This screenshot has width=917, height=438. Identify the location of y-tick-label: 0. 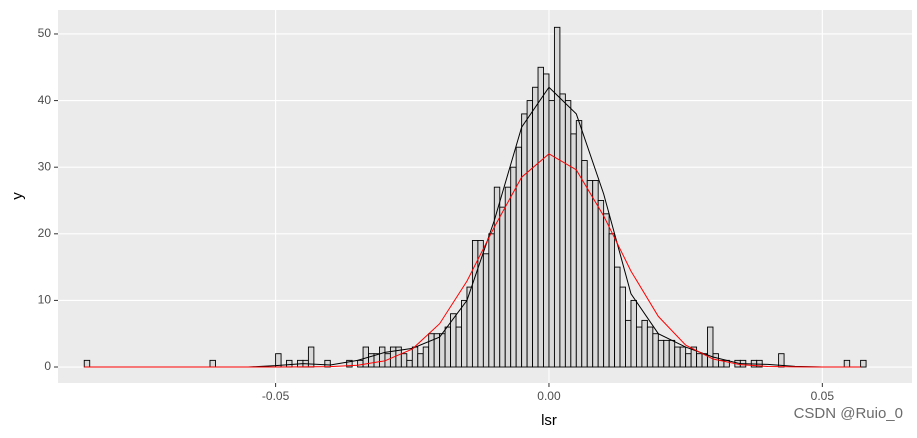
(47, 366).